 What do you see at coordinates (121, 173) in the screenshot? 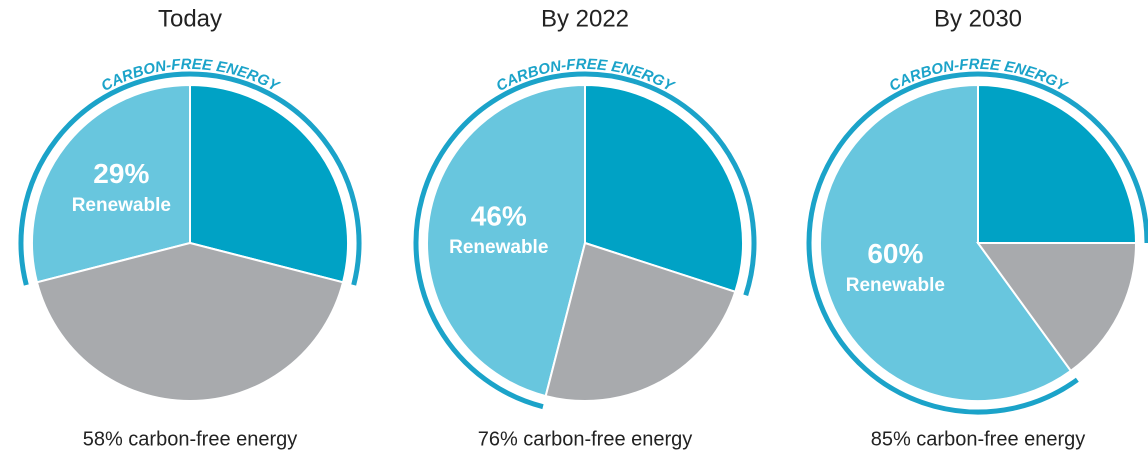
I see `value-label: 29%` at bounding box center [121, 173].